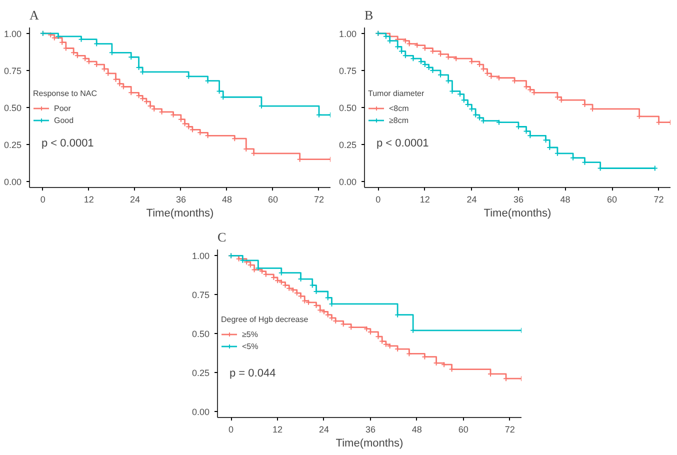 Image resolution: width=677 pixels, height=455 pixels. I want to click on legend-label: <8cm, so click(399, 108).